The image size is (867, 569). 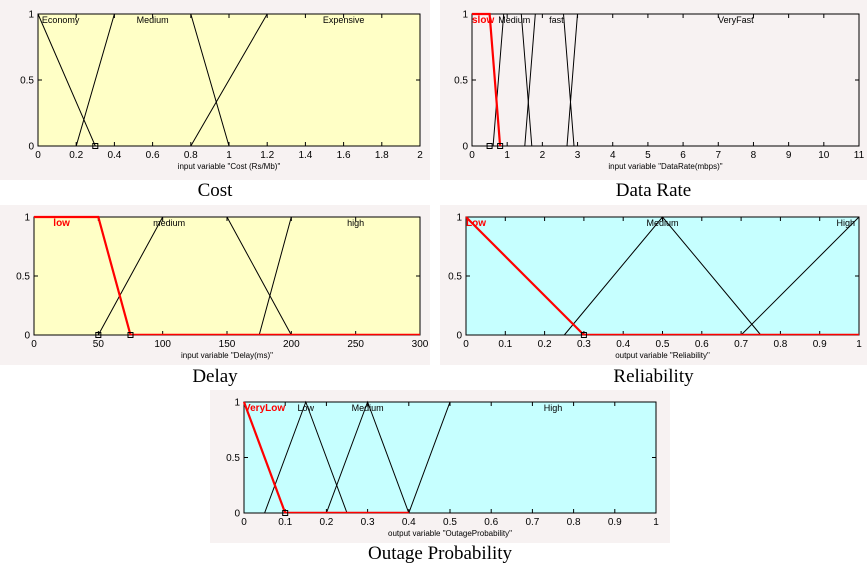 I want to click on series-economy-line, so click(x=228, y=80).